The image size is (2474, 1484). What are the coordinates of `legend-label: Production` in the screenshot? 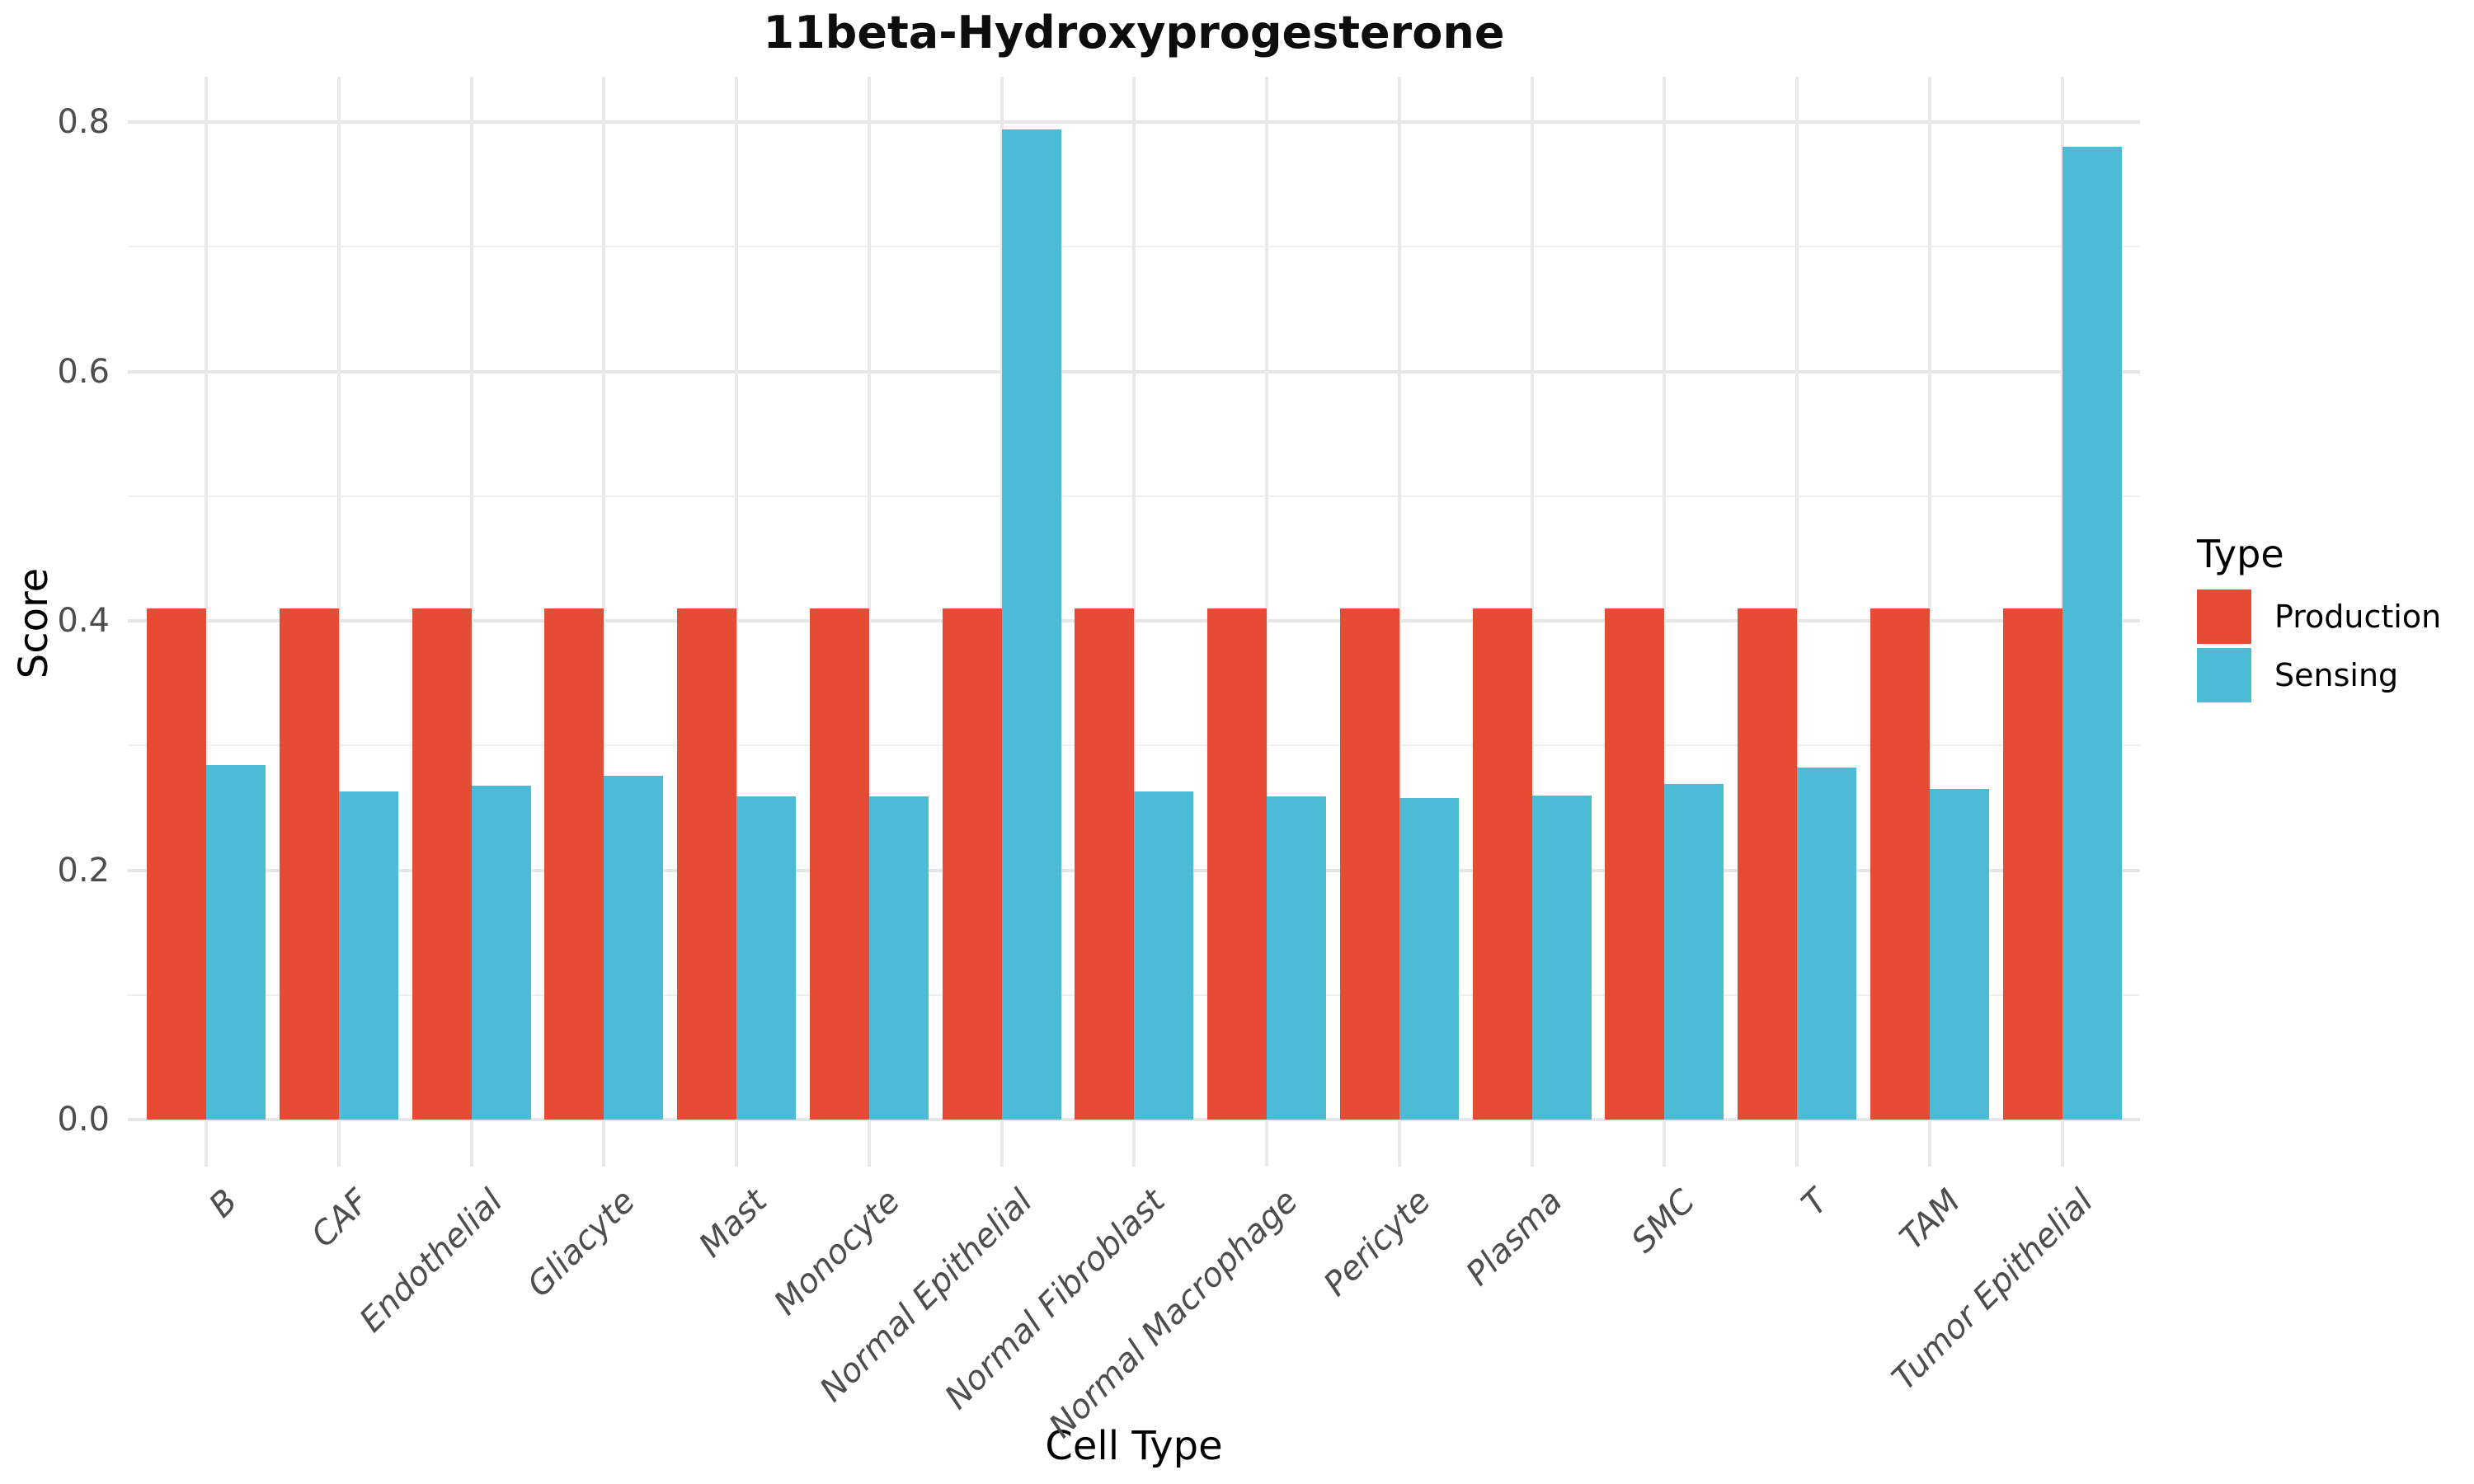 It's located at (2358, 617).